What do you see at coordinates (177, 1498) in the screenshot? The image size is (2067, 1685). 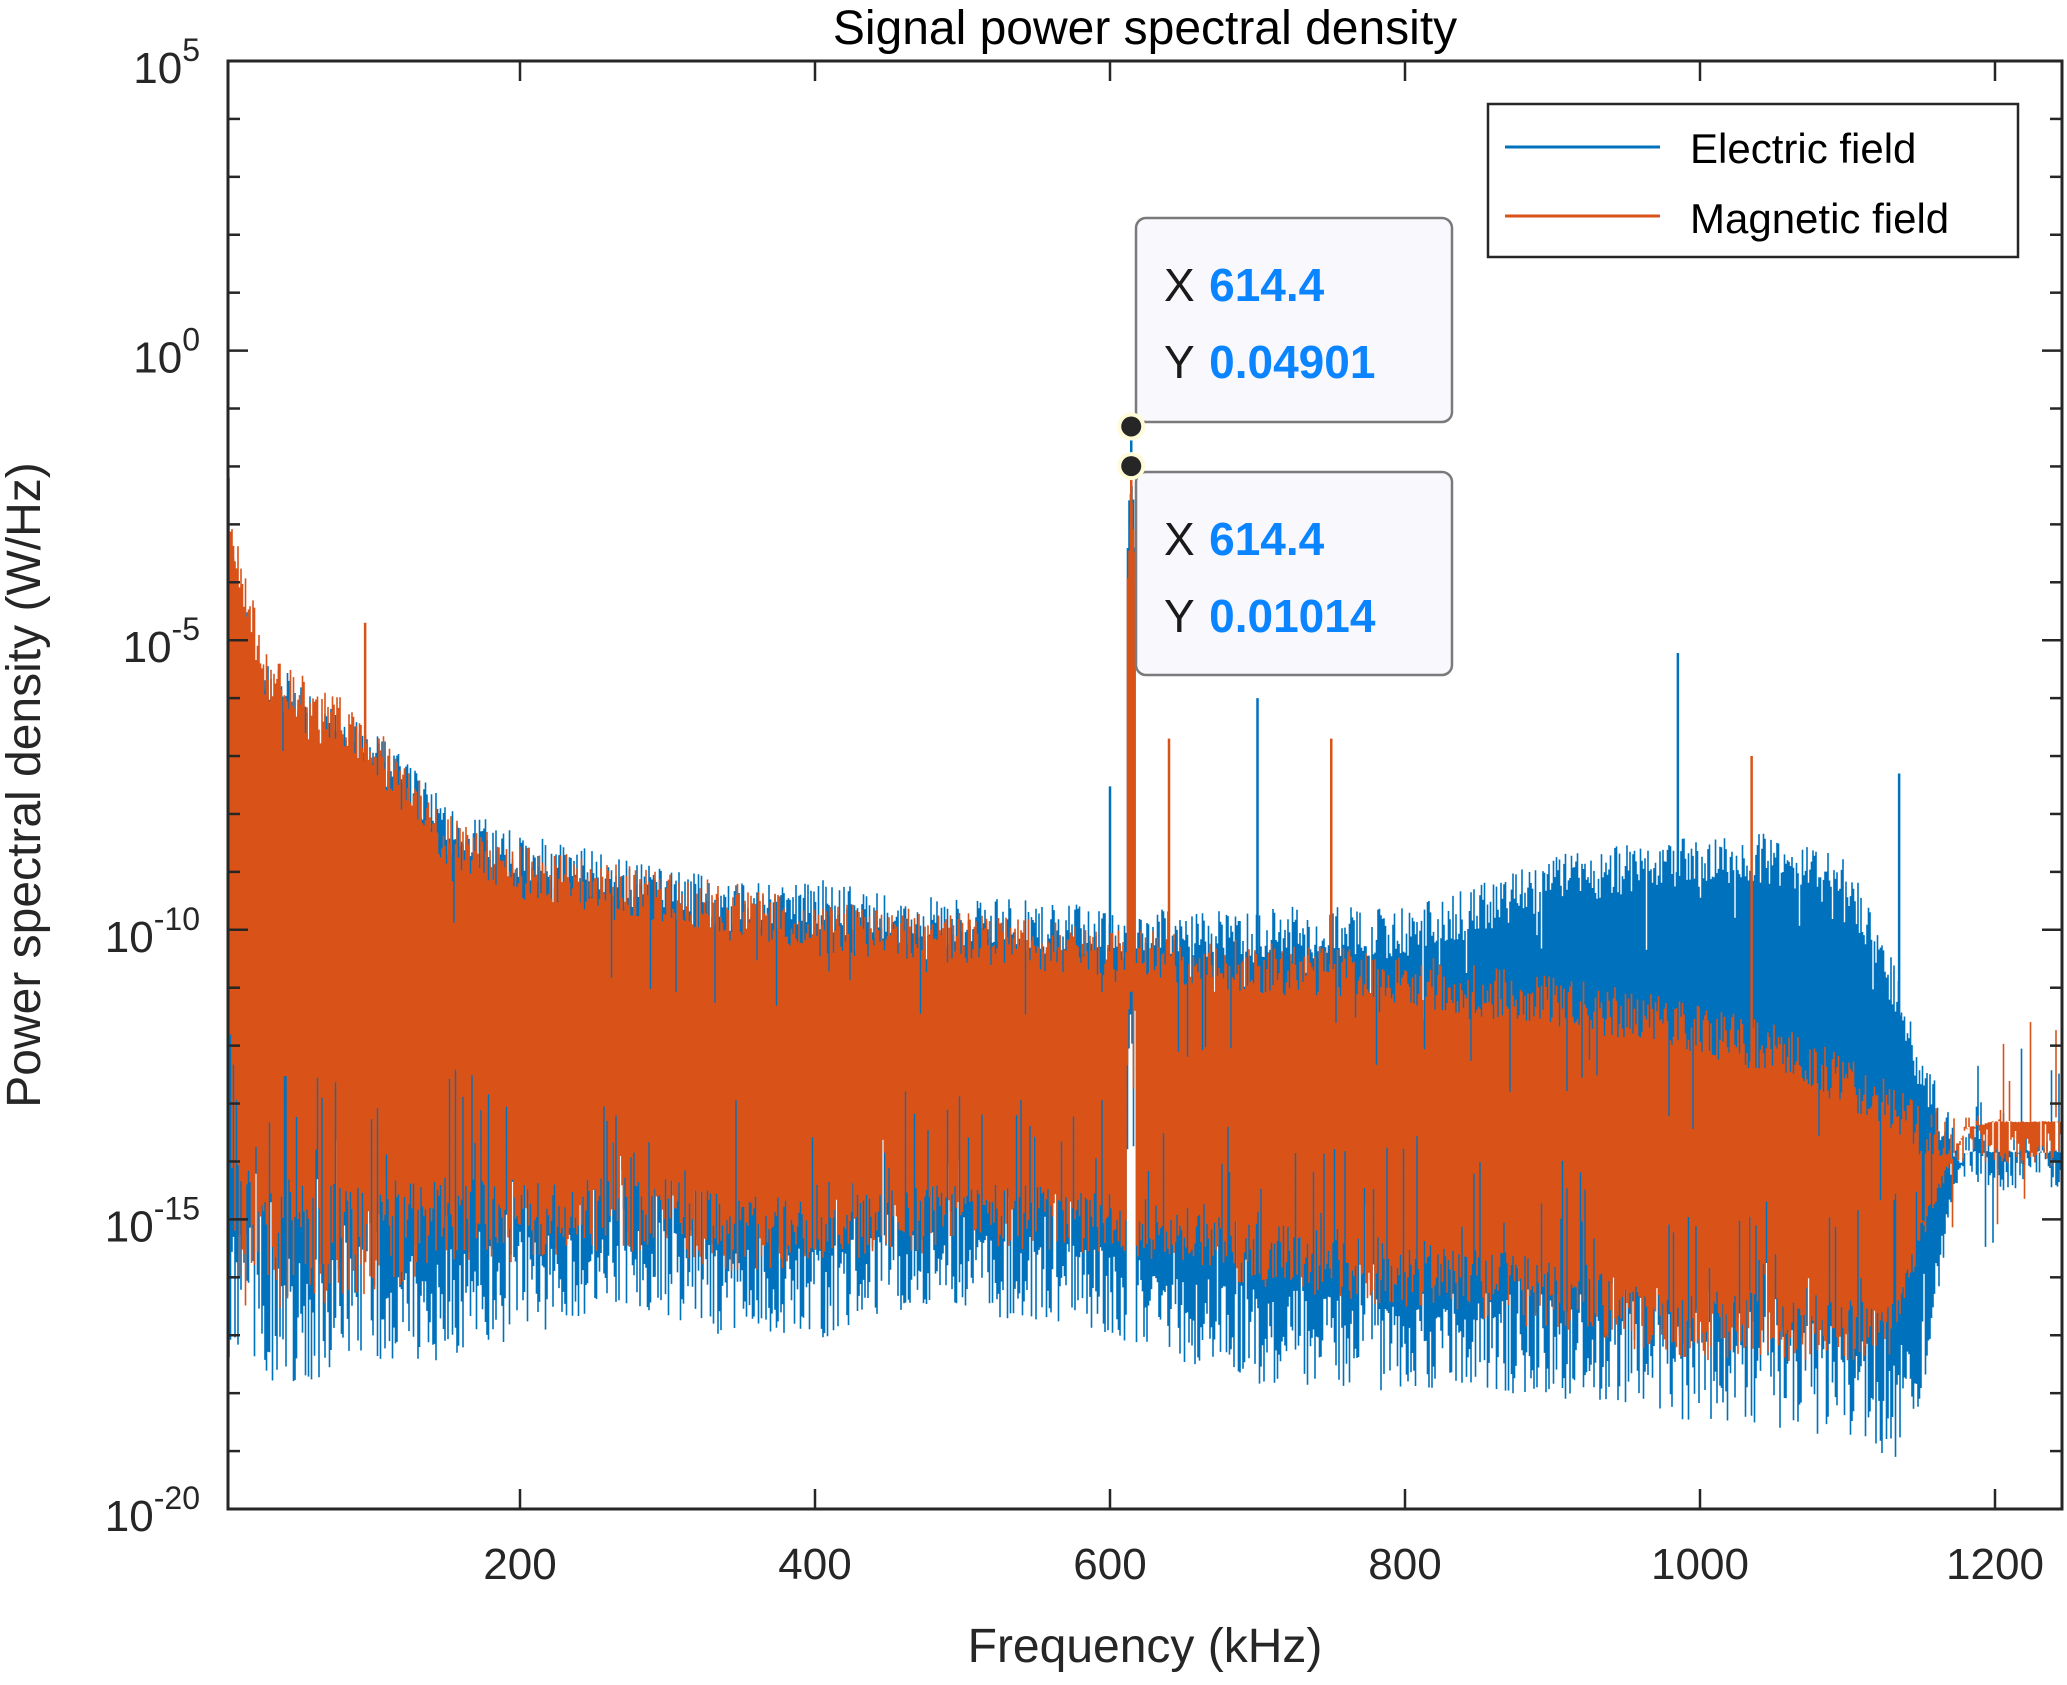 I see `y-tick-exponent: -20` at bounding box center [177, 1498].